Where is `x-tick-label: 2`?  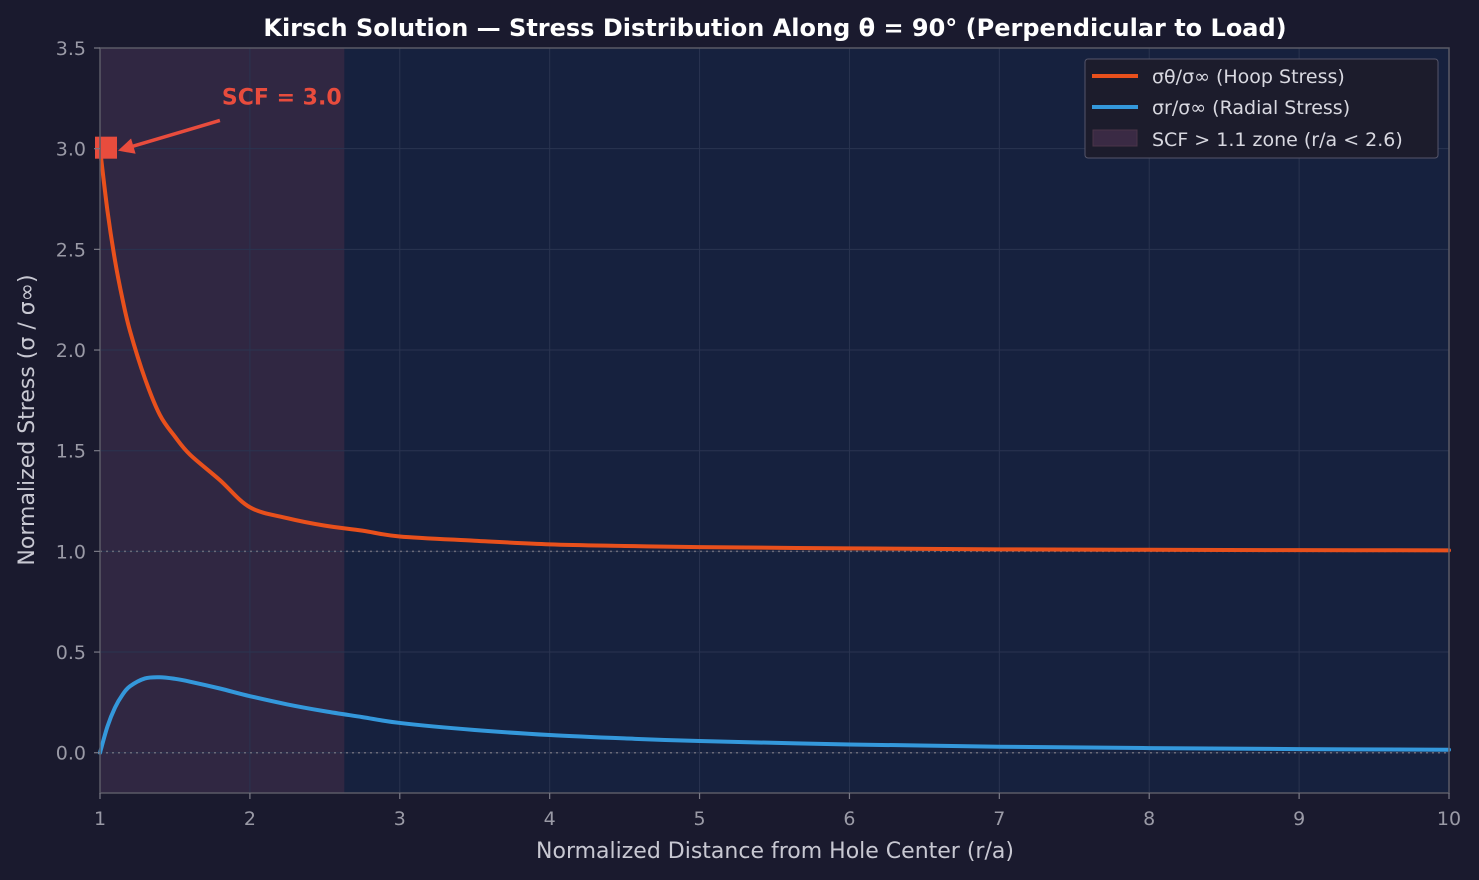
x-tick-label: 2 is located at coordinates (250, 819).